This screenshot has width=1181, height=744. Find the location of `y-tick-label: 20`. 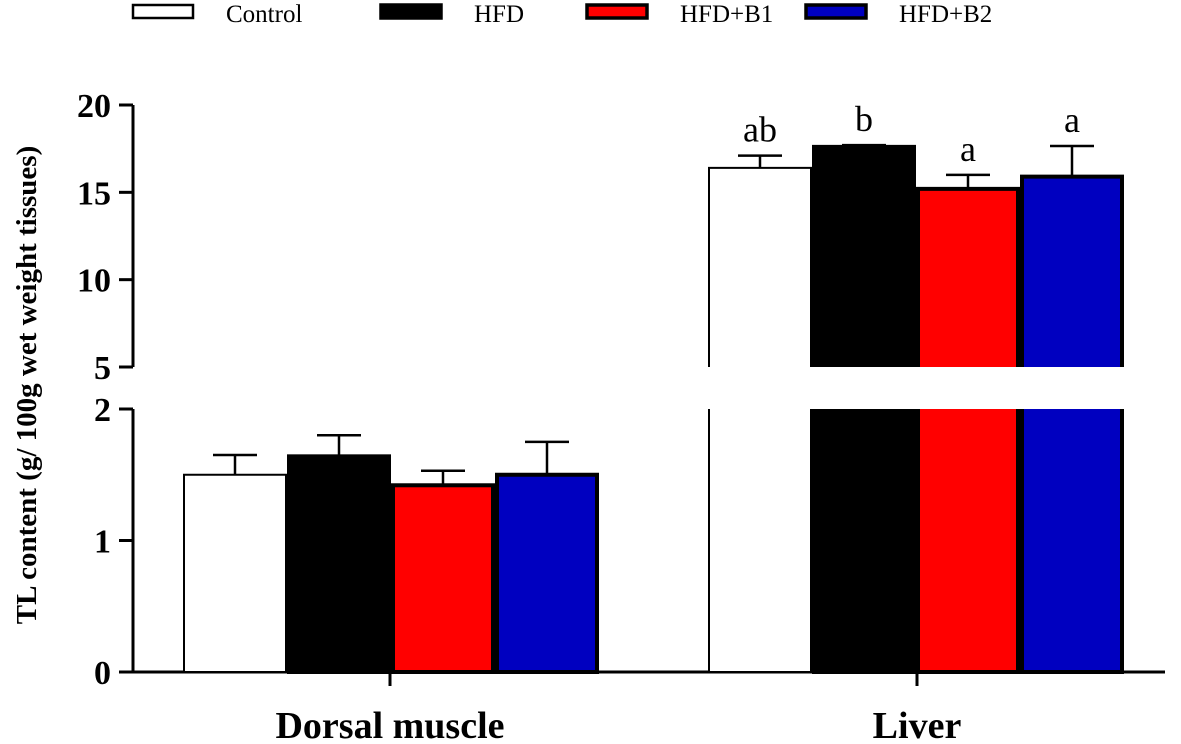

y-tick-label: 20 is located at coordinates (94, 106).